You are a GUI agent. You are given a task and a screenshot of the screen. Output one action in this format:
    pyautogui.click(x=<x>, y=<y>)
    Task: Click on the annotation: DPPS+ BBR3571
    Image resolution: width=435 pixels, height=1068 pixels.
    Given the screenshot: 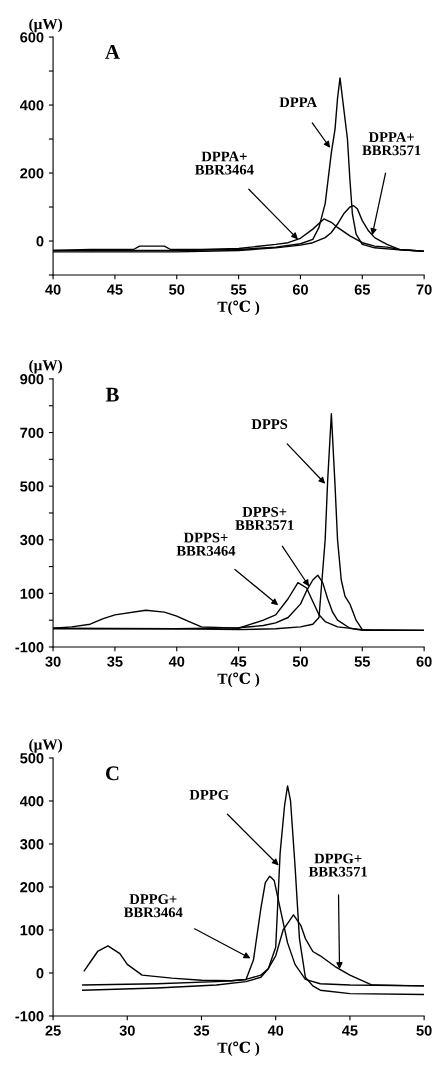 What is the action you would take?
    pyautogui.click(x=264, y=518)
    